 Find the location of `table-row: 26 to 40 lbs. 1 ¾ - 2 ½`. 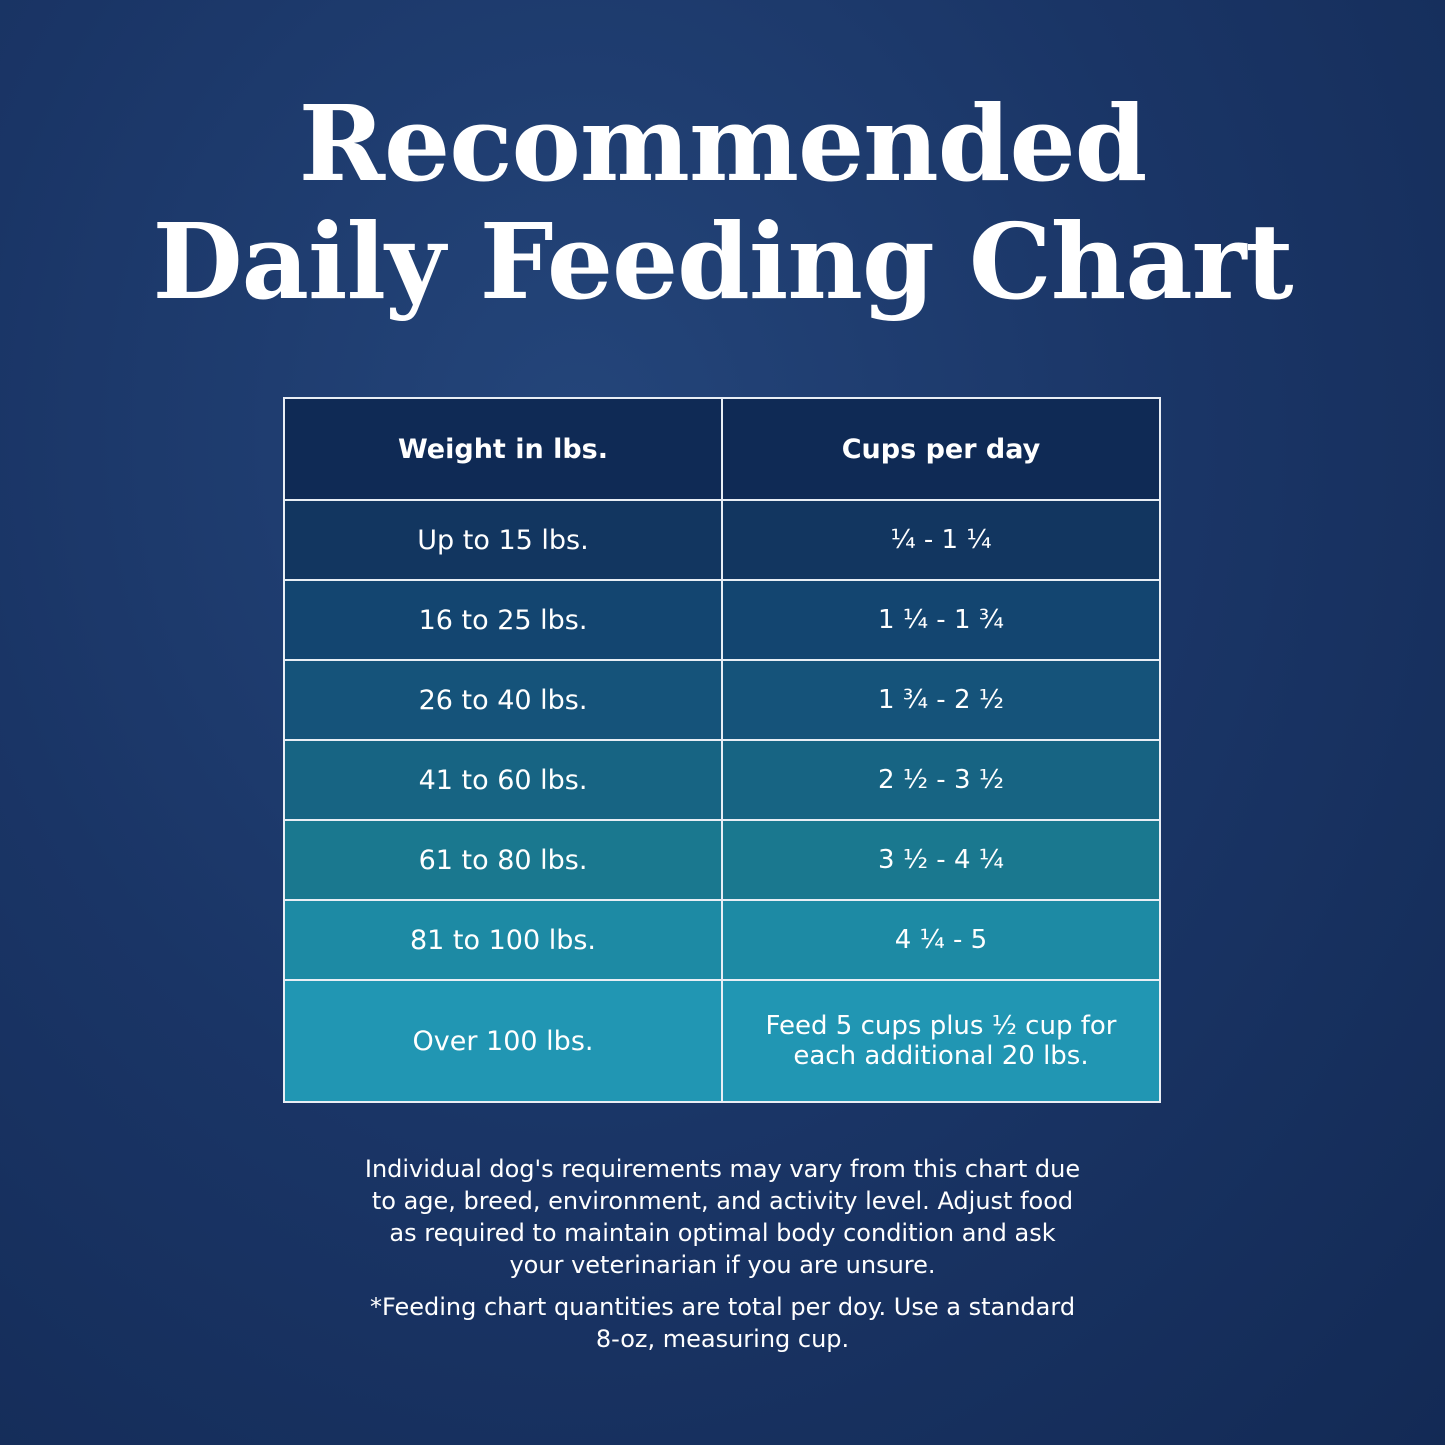

table-row: 26 to 40 lbs. 1 ¾ - 2 ½ is located at coordinates (722, 700).